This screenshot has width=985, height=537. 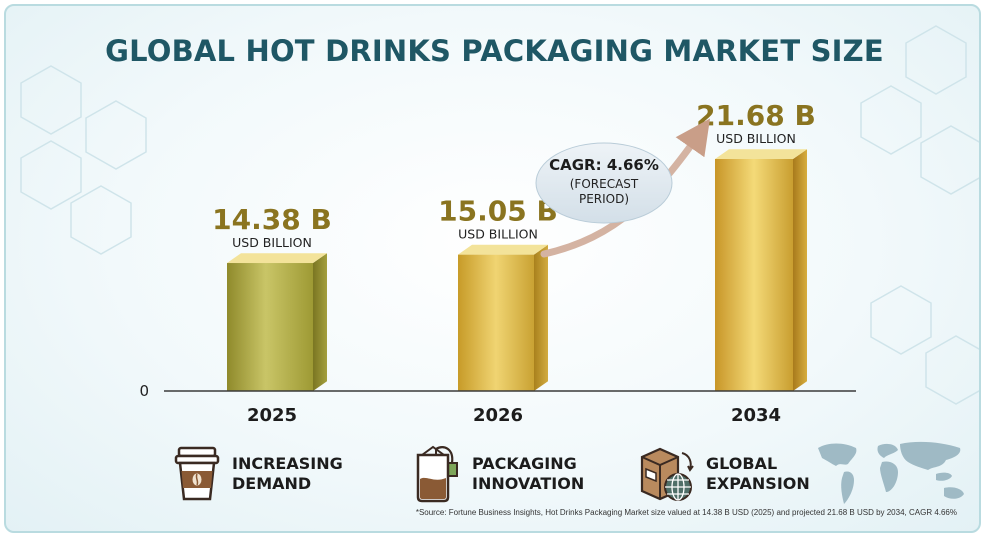 What do you see at coordinates (320, 322) in the screenshot?
I see `bar-side-2025` at bounding box center [320, 322].